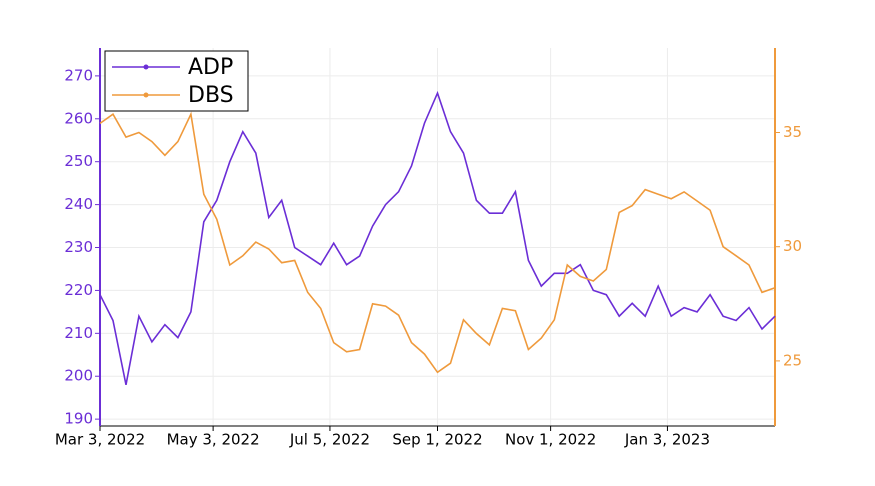 Image resolution: width=875 pixels, height=486 pixels. I want to click on y-tick-label: 230, so click(78, 247).